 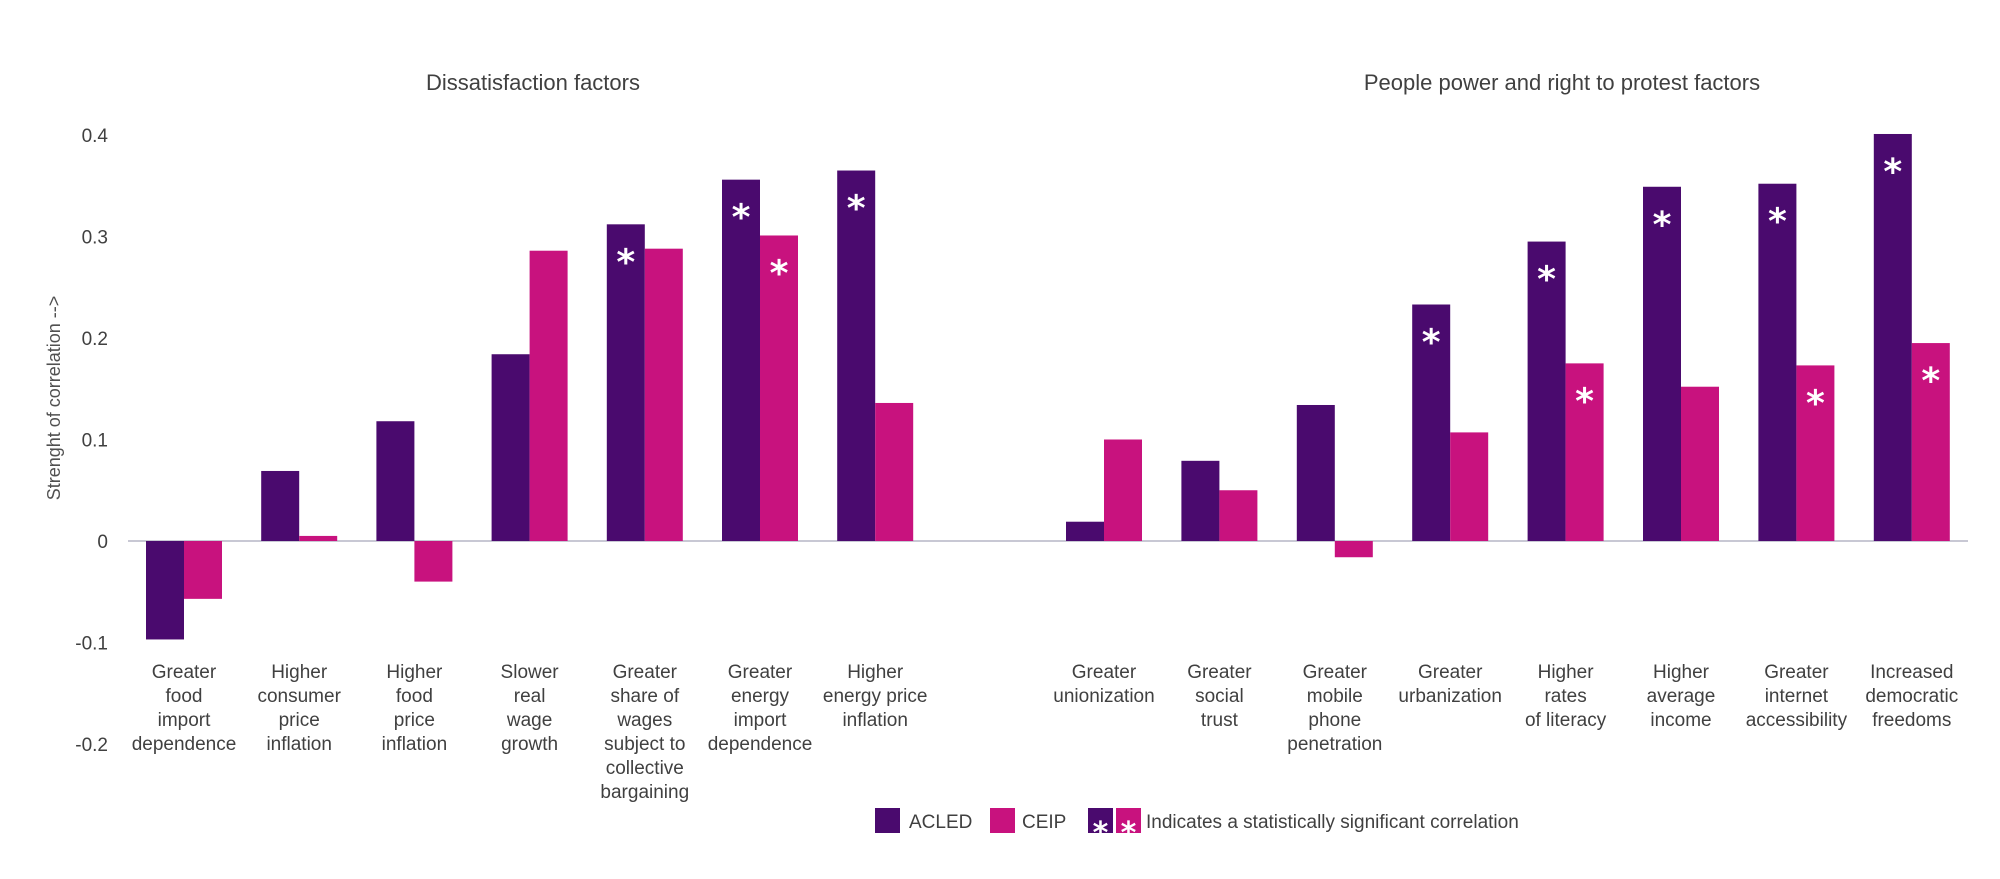 I want to click on legend-swatch-significant-ceip, so click(x=1128, y=820).